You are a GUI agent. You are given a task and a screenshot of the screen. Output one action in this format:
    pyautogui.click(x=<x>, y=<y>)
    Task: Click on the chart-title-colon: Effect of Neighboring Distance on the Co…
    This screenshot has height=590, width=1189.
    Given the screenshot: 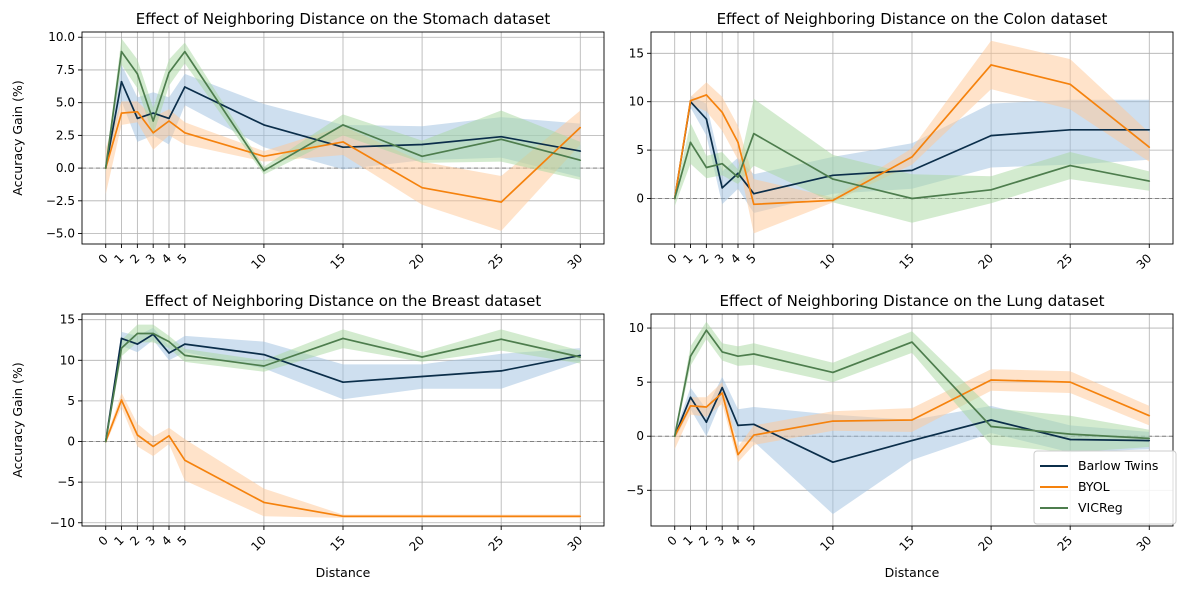 What is the action you would take?
    pyautogui.click(x=912, y=19)
    